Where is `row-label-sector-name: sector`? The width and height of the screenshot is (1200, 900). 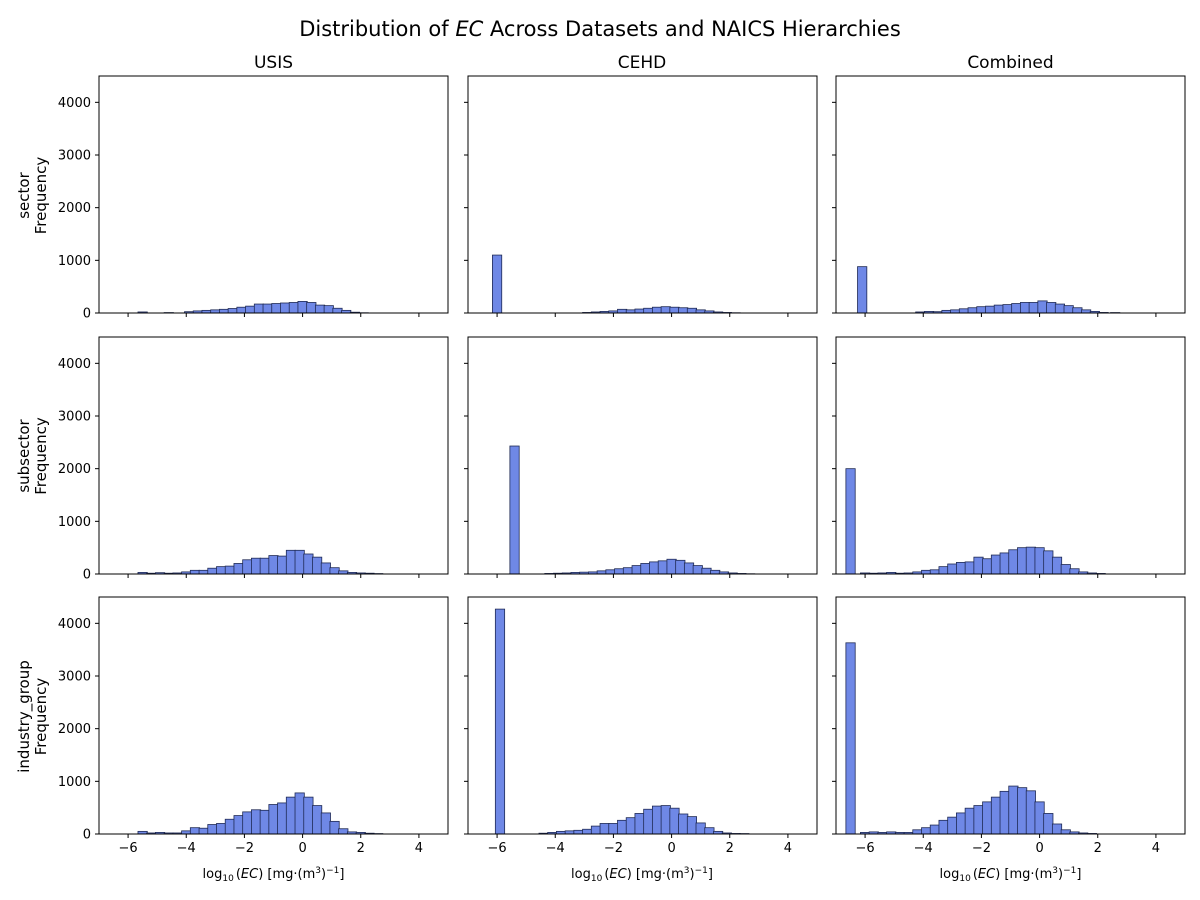
row-label-sector-name: sector is located at coordinates (24, 194).